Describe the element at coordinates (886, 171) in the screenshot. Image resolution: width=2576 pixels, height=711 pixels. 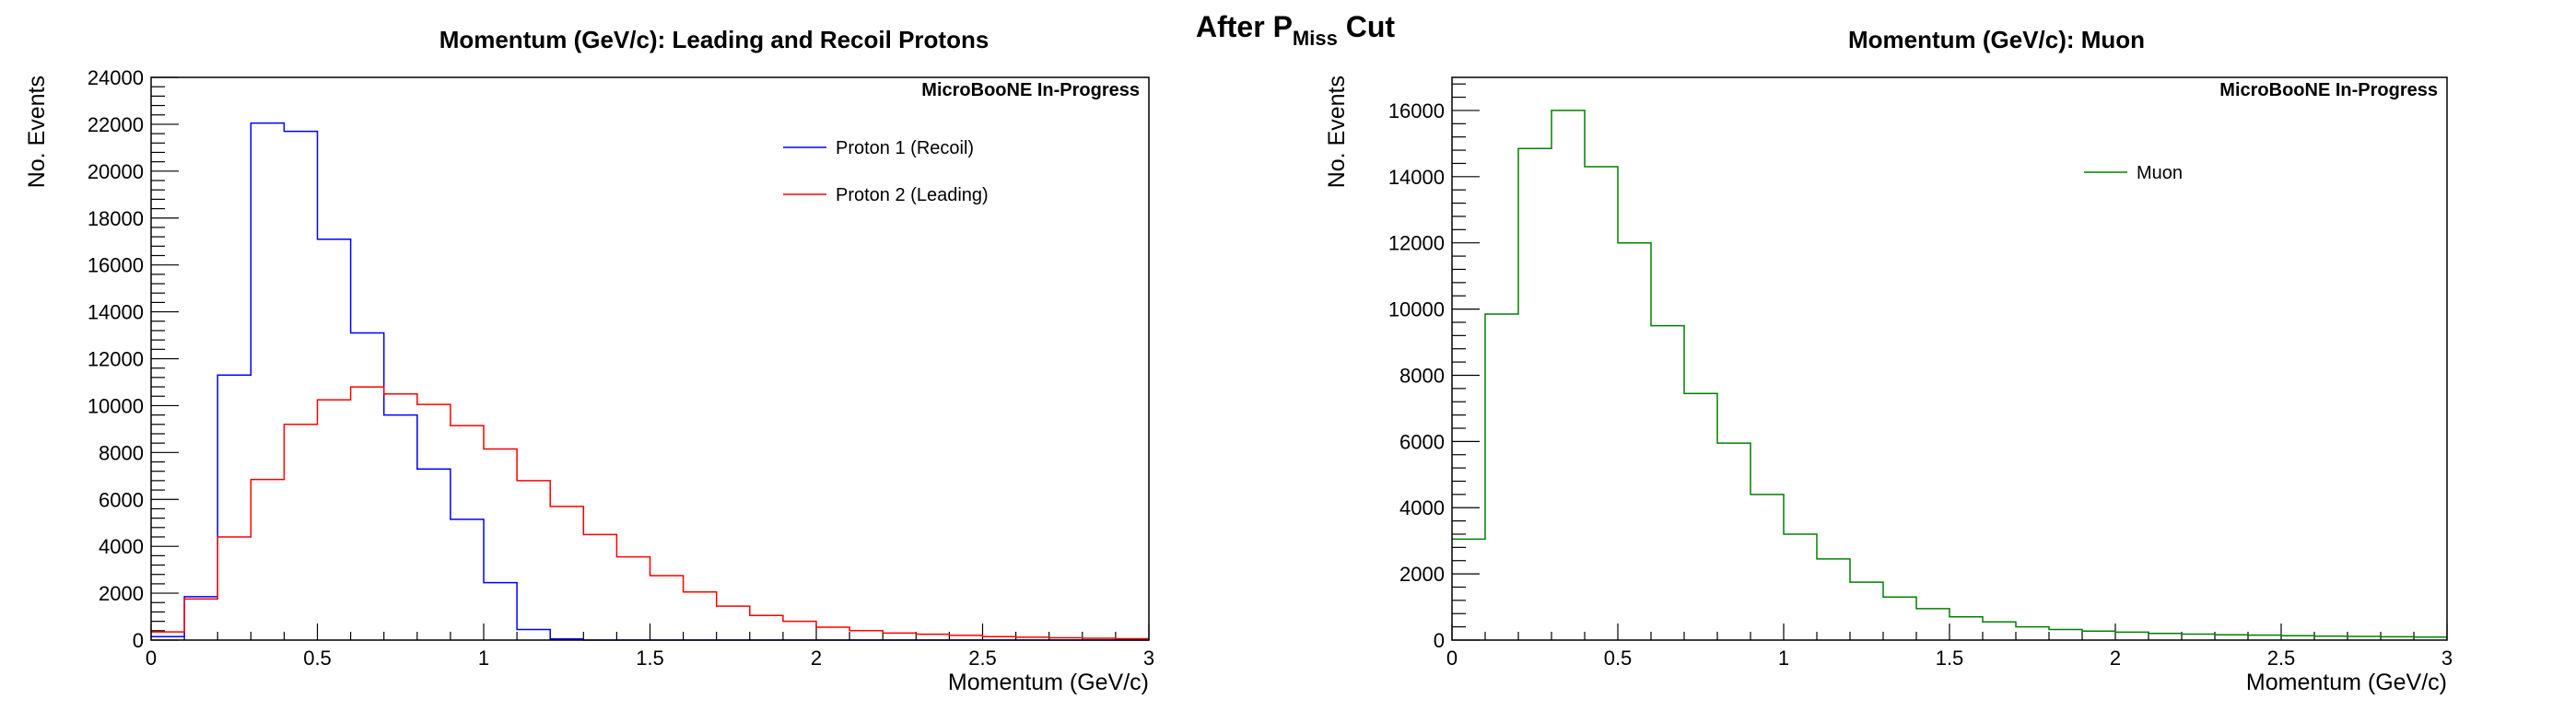
I see `legend: Proton 1 (Recoil) Proton 2 (Leading)` at that location.